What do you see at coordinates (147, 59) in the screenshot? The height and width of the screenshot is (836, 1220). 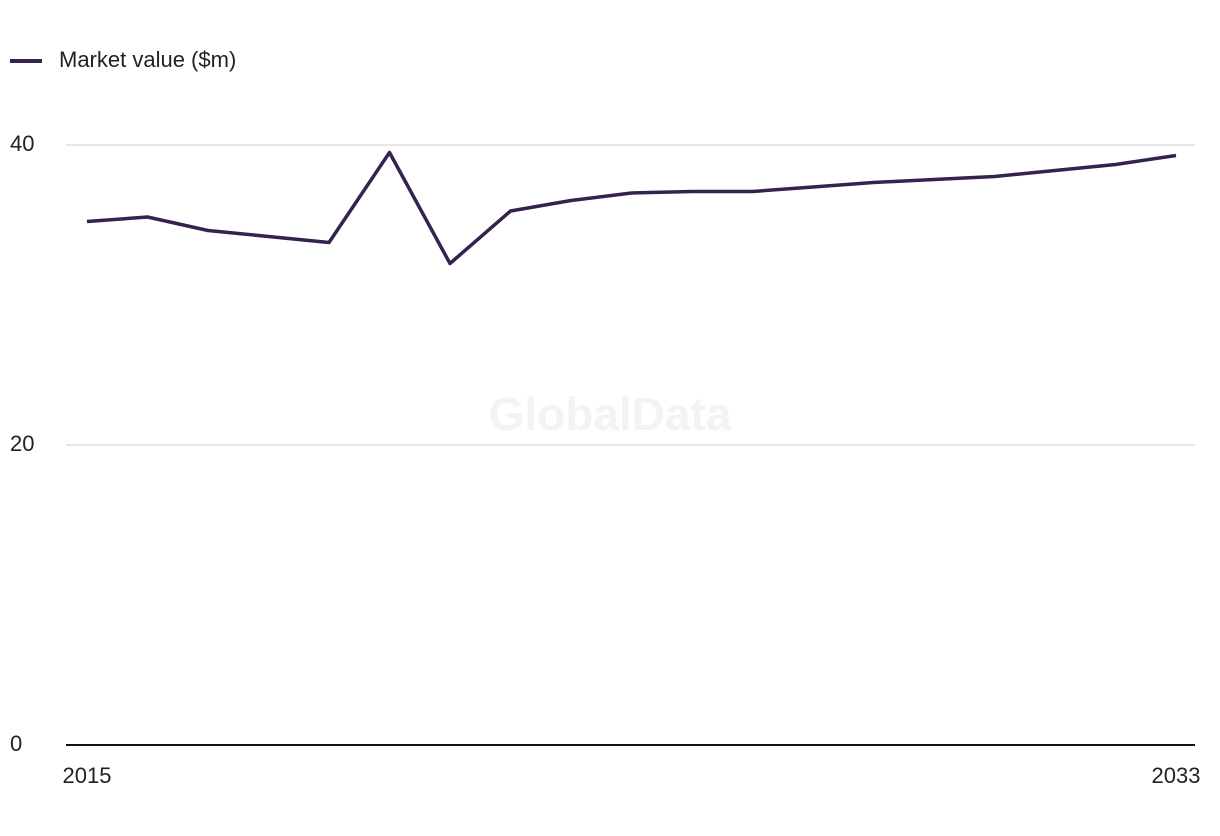 I see `legend-label: Market value ($m)` at bounding box center [147, 59].